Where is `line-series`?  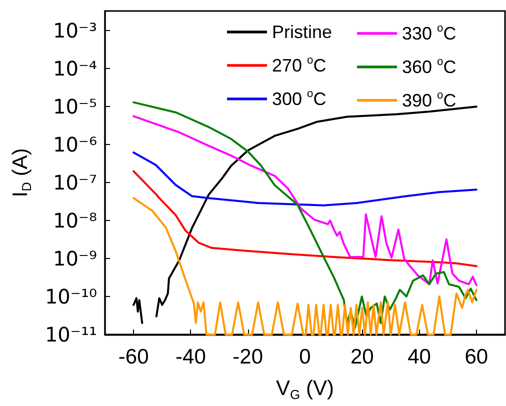
line-series is located at coordinates (305, 178).